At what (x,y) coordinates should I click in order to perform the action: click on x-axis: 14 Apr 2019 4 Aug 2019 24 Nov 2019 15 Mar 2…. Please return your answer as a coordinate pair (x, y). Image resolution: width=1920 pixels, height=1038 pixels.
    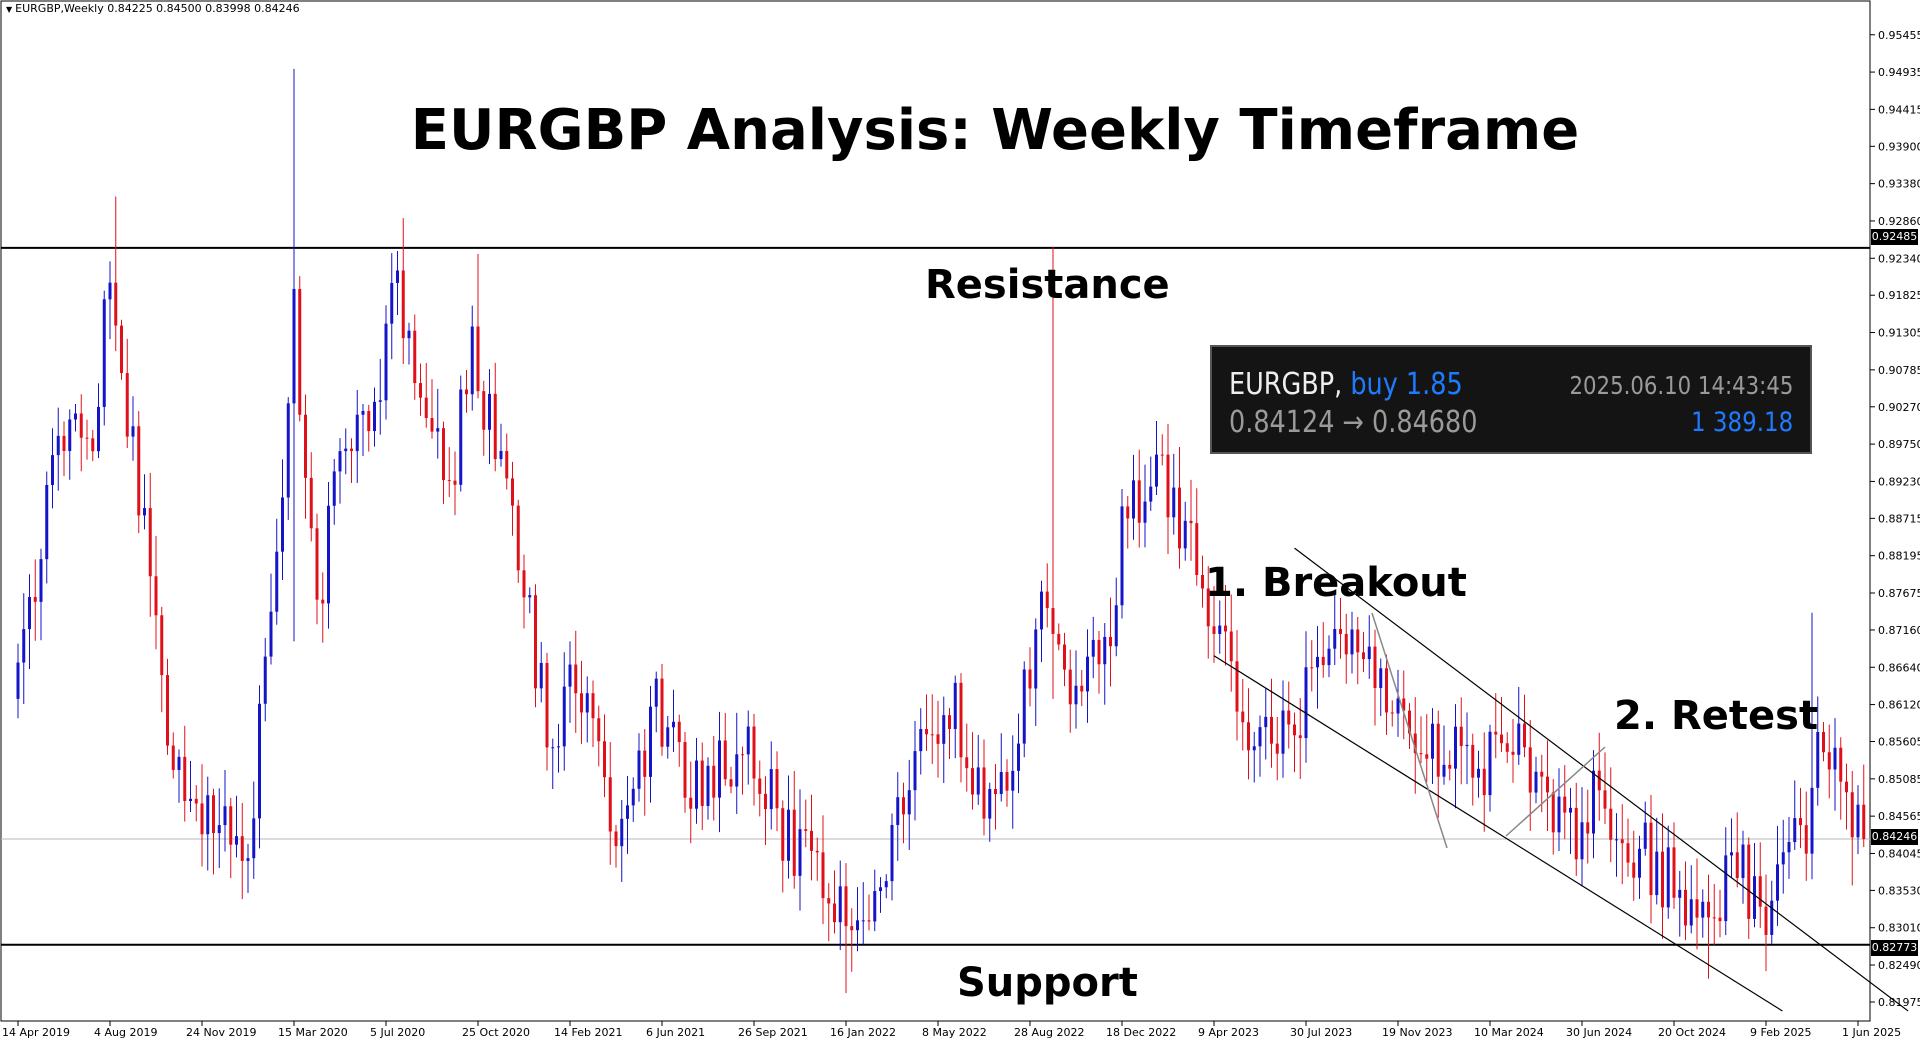
    Looking at the image, I should click on (951, 1029).